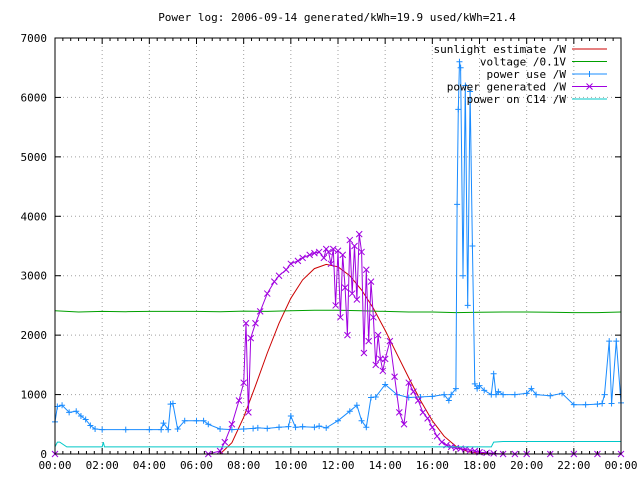  What do you see at coordinates (526, 465) in the screenshot?
I see `x-tick-label: 20:00` at bounding box center [526, 465].